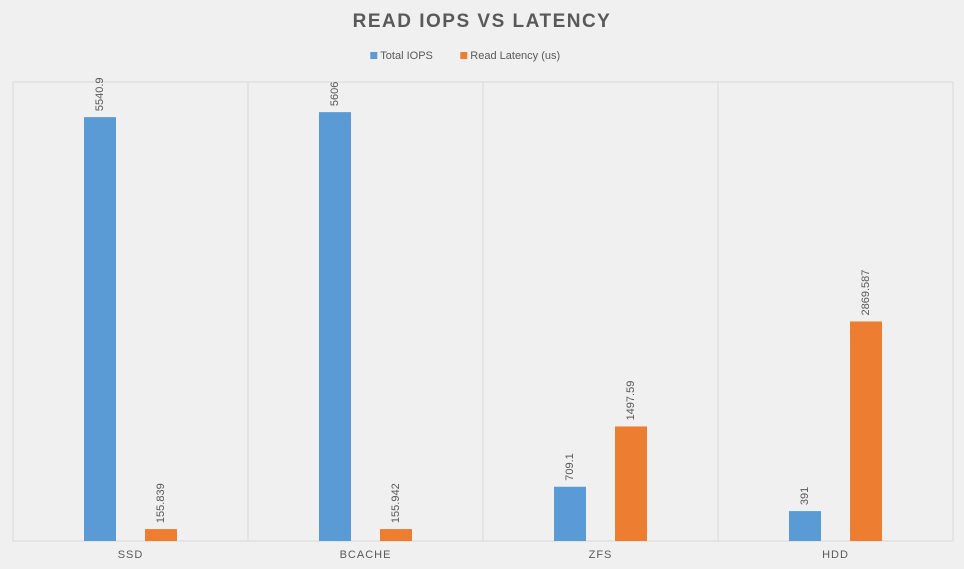  I want to click on legend: Total IOPS Read Latency (us), so click(465, 56).